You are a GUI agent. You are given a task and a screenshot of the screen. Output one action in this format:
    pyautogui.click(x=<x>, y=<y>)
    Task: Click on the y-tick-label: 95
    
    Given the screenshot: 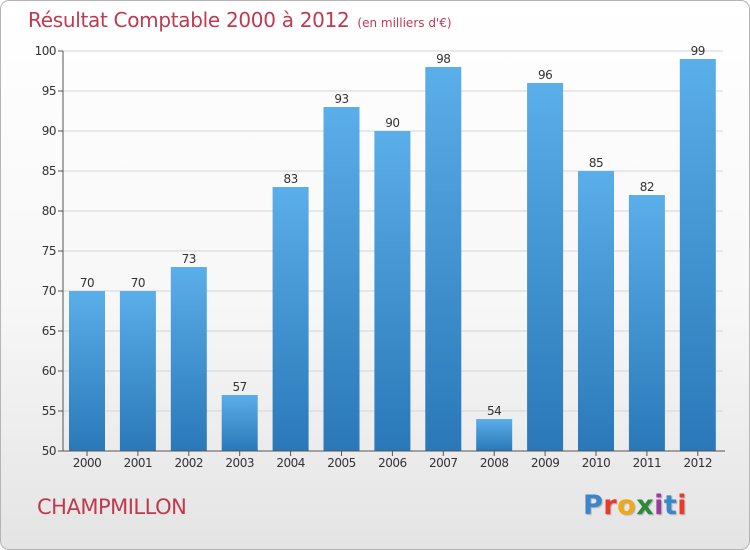 What is the action you would take?
    pyautogui.click(x=49, y=91)
    